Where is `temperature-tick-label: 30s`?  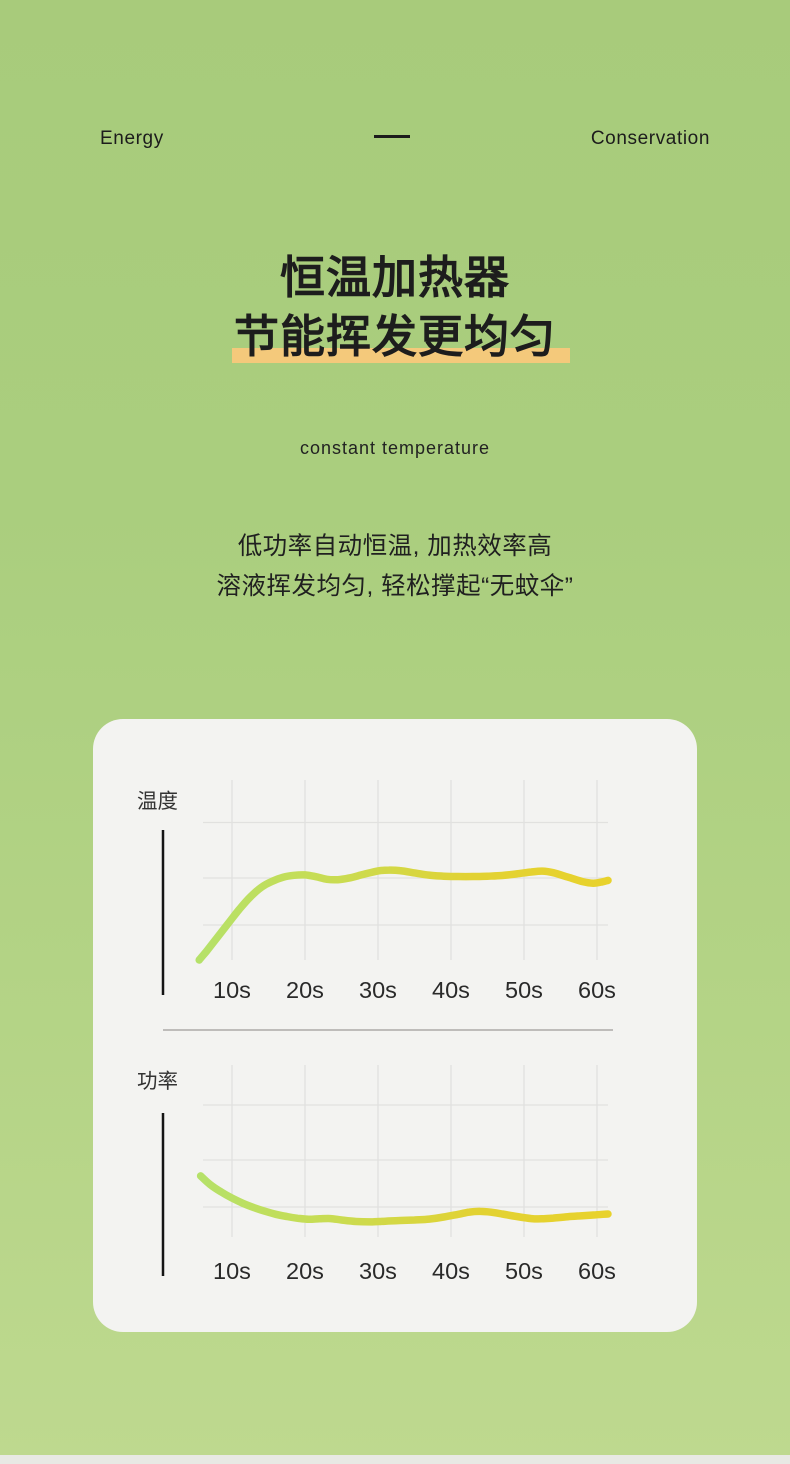 temperature-tick-label: 30s is located at coordinates (378, 990).